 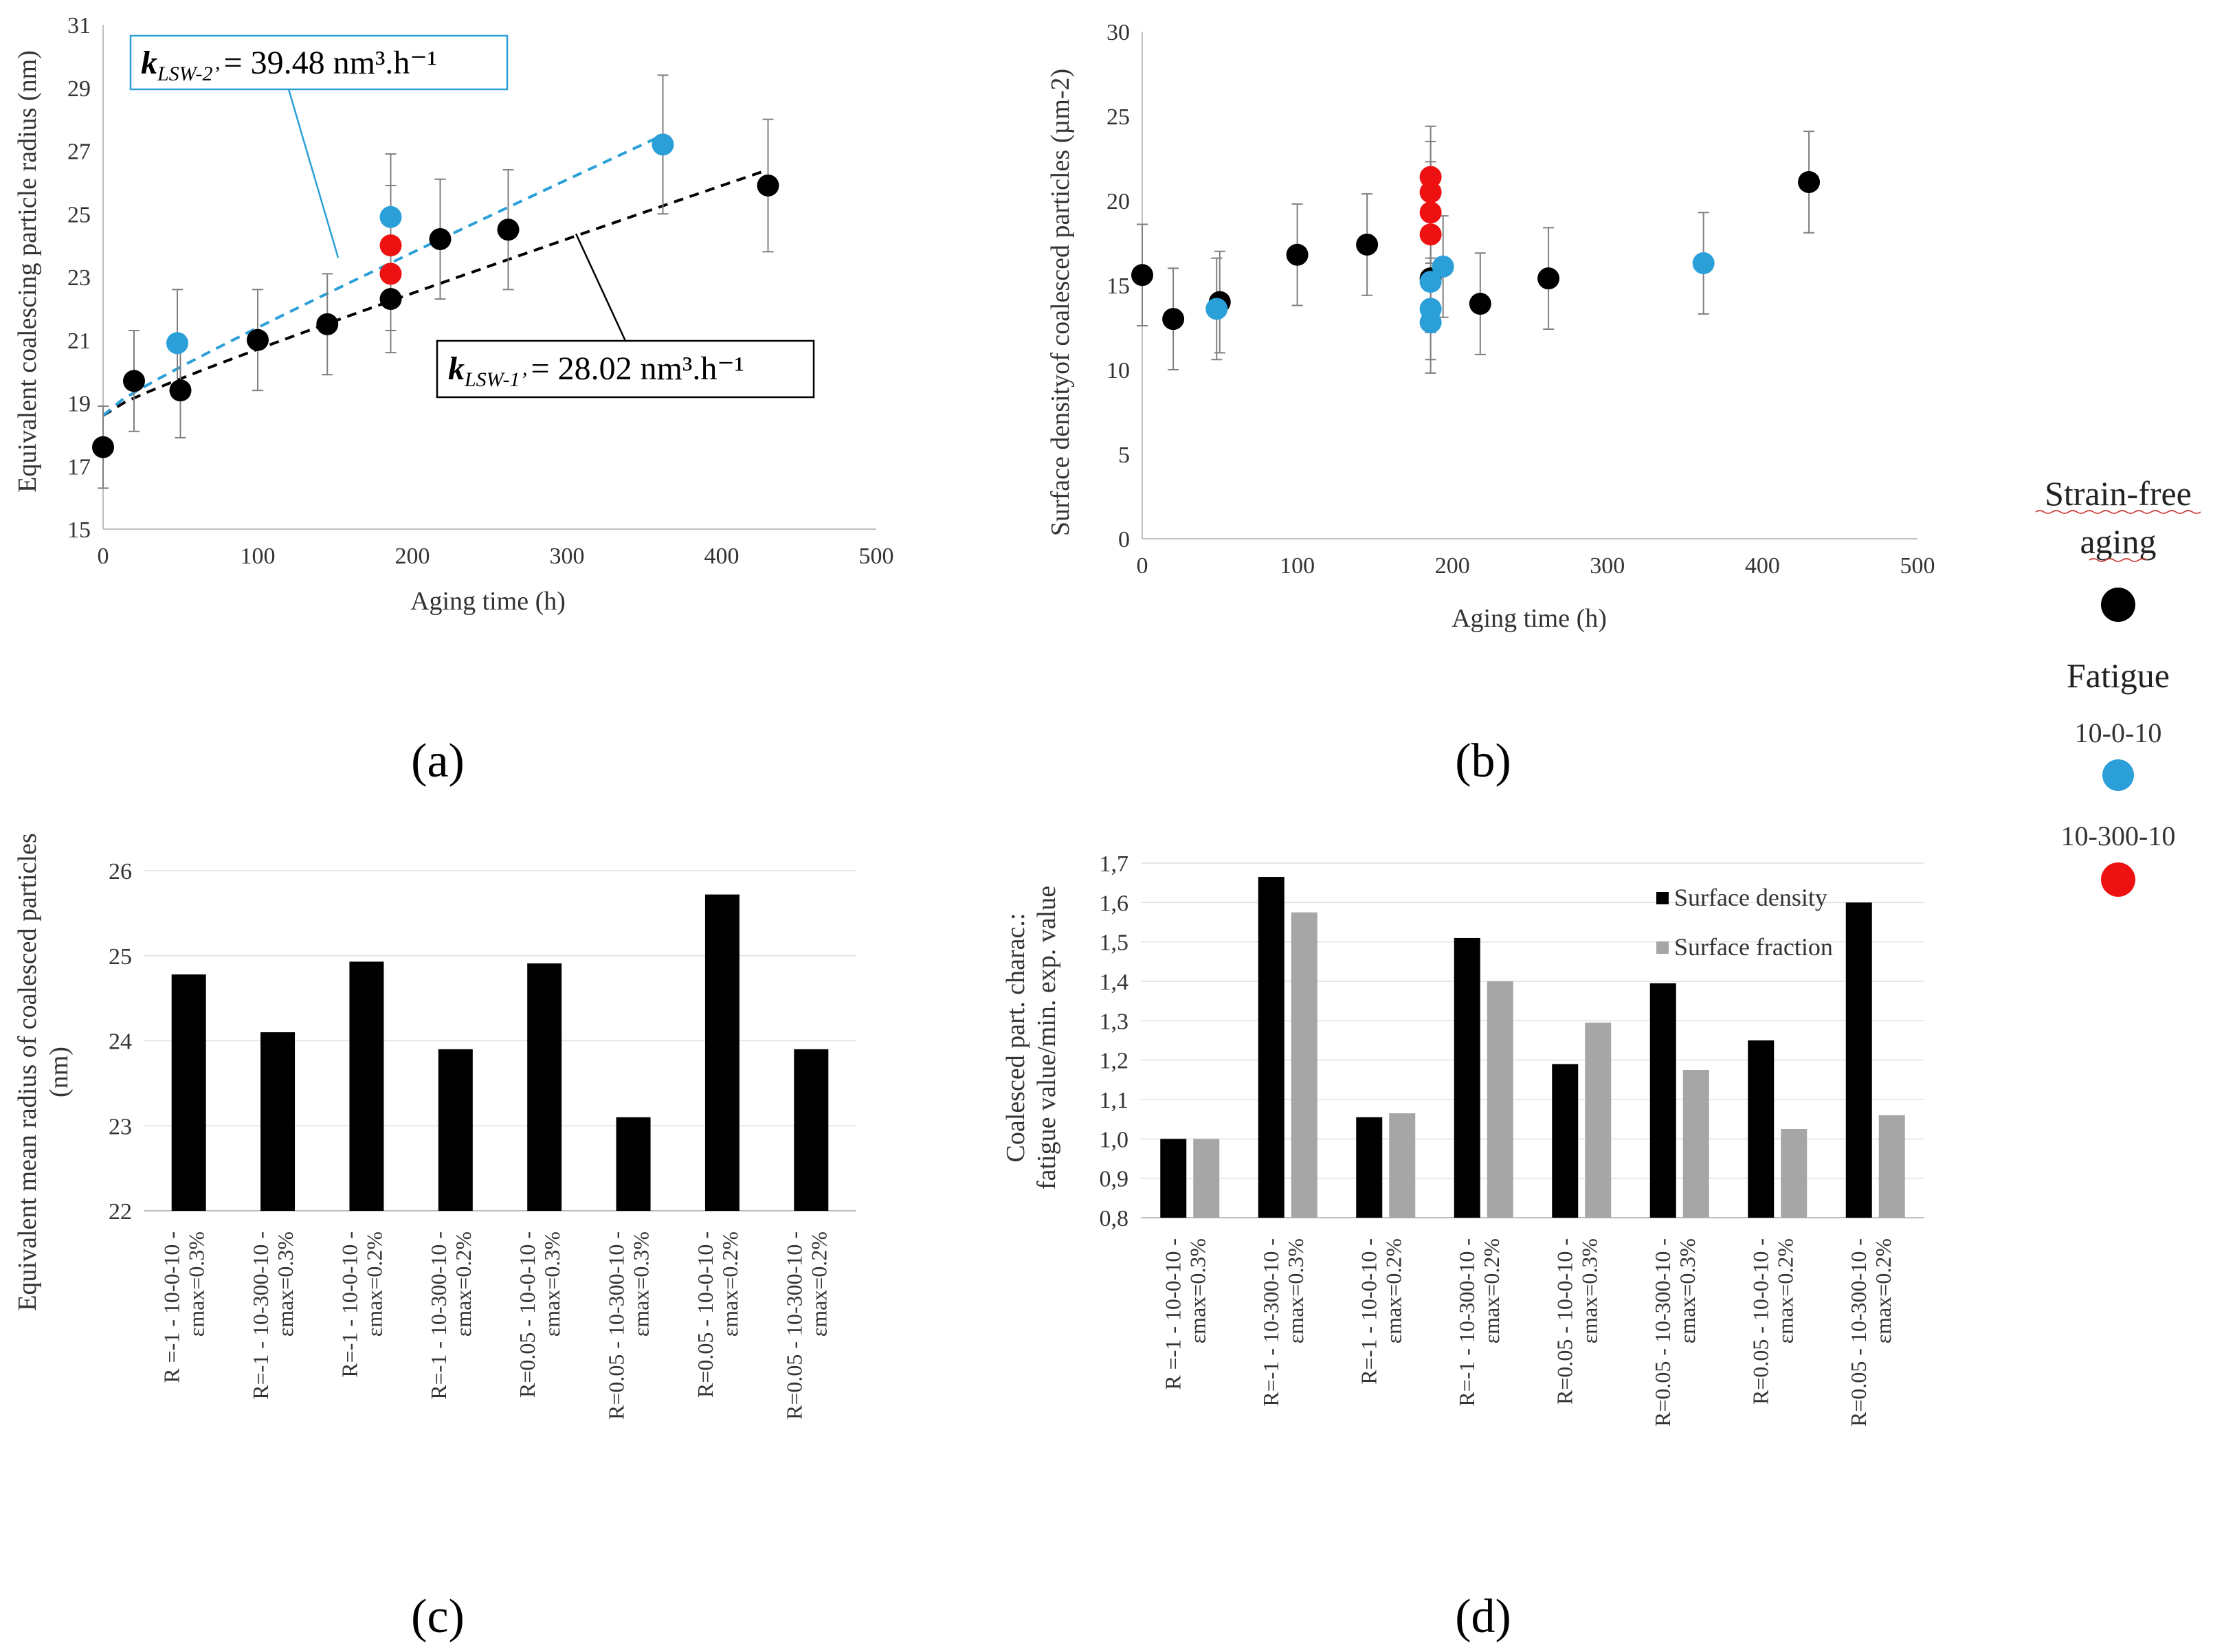 I want to click on a-ytick-label: 19, so click(x=79, y=405).